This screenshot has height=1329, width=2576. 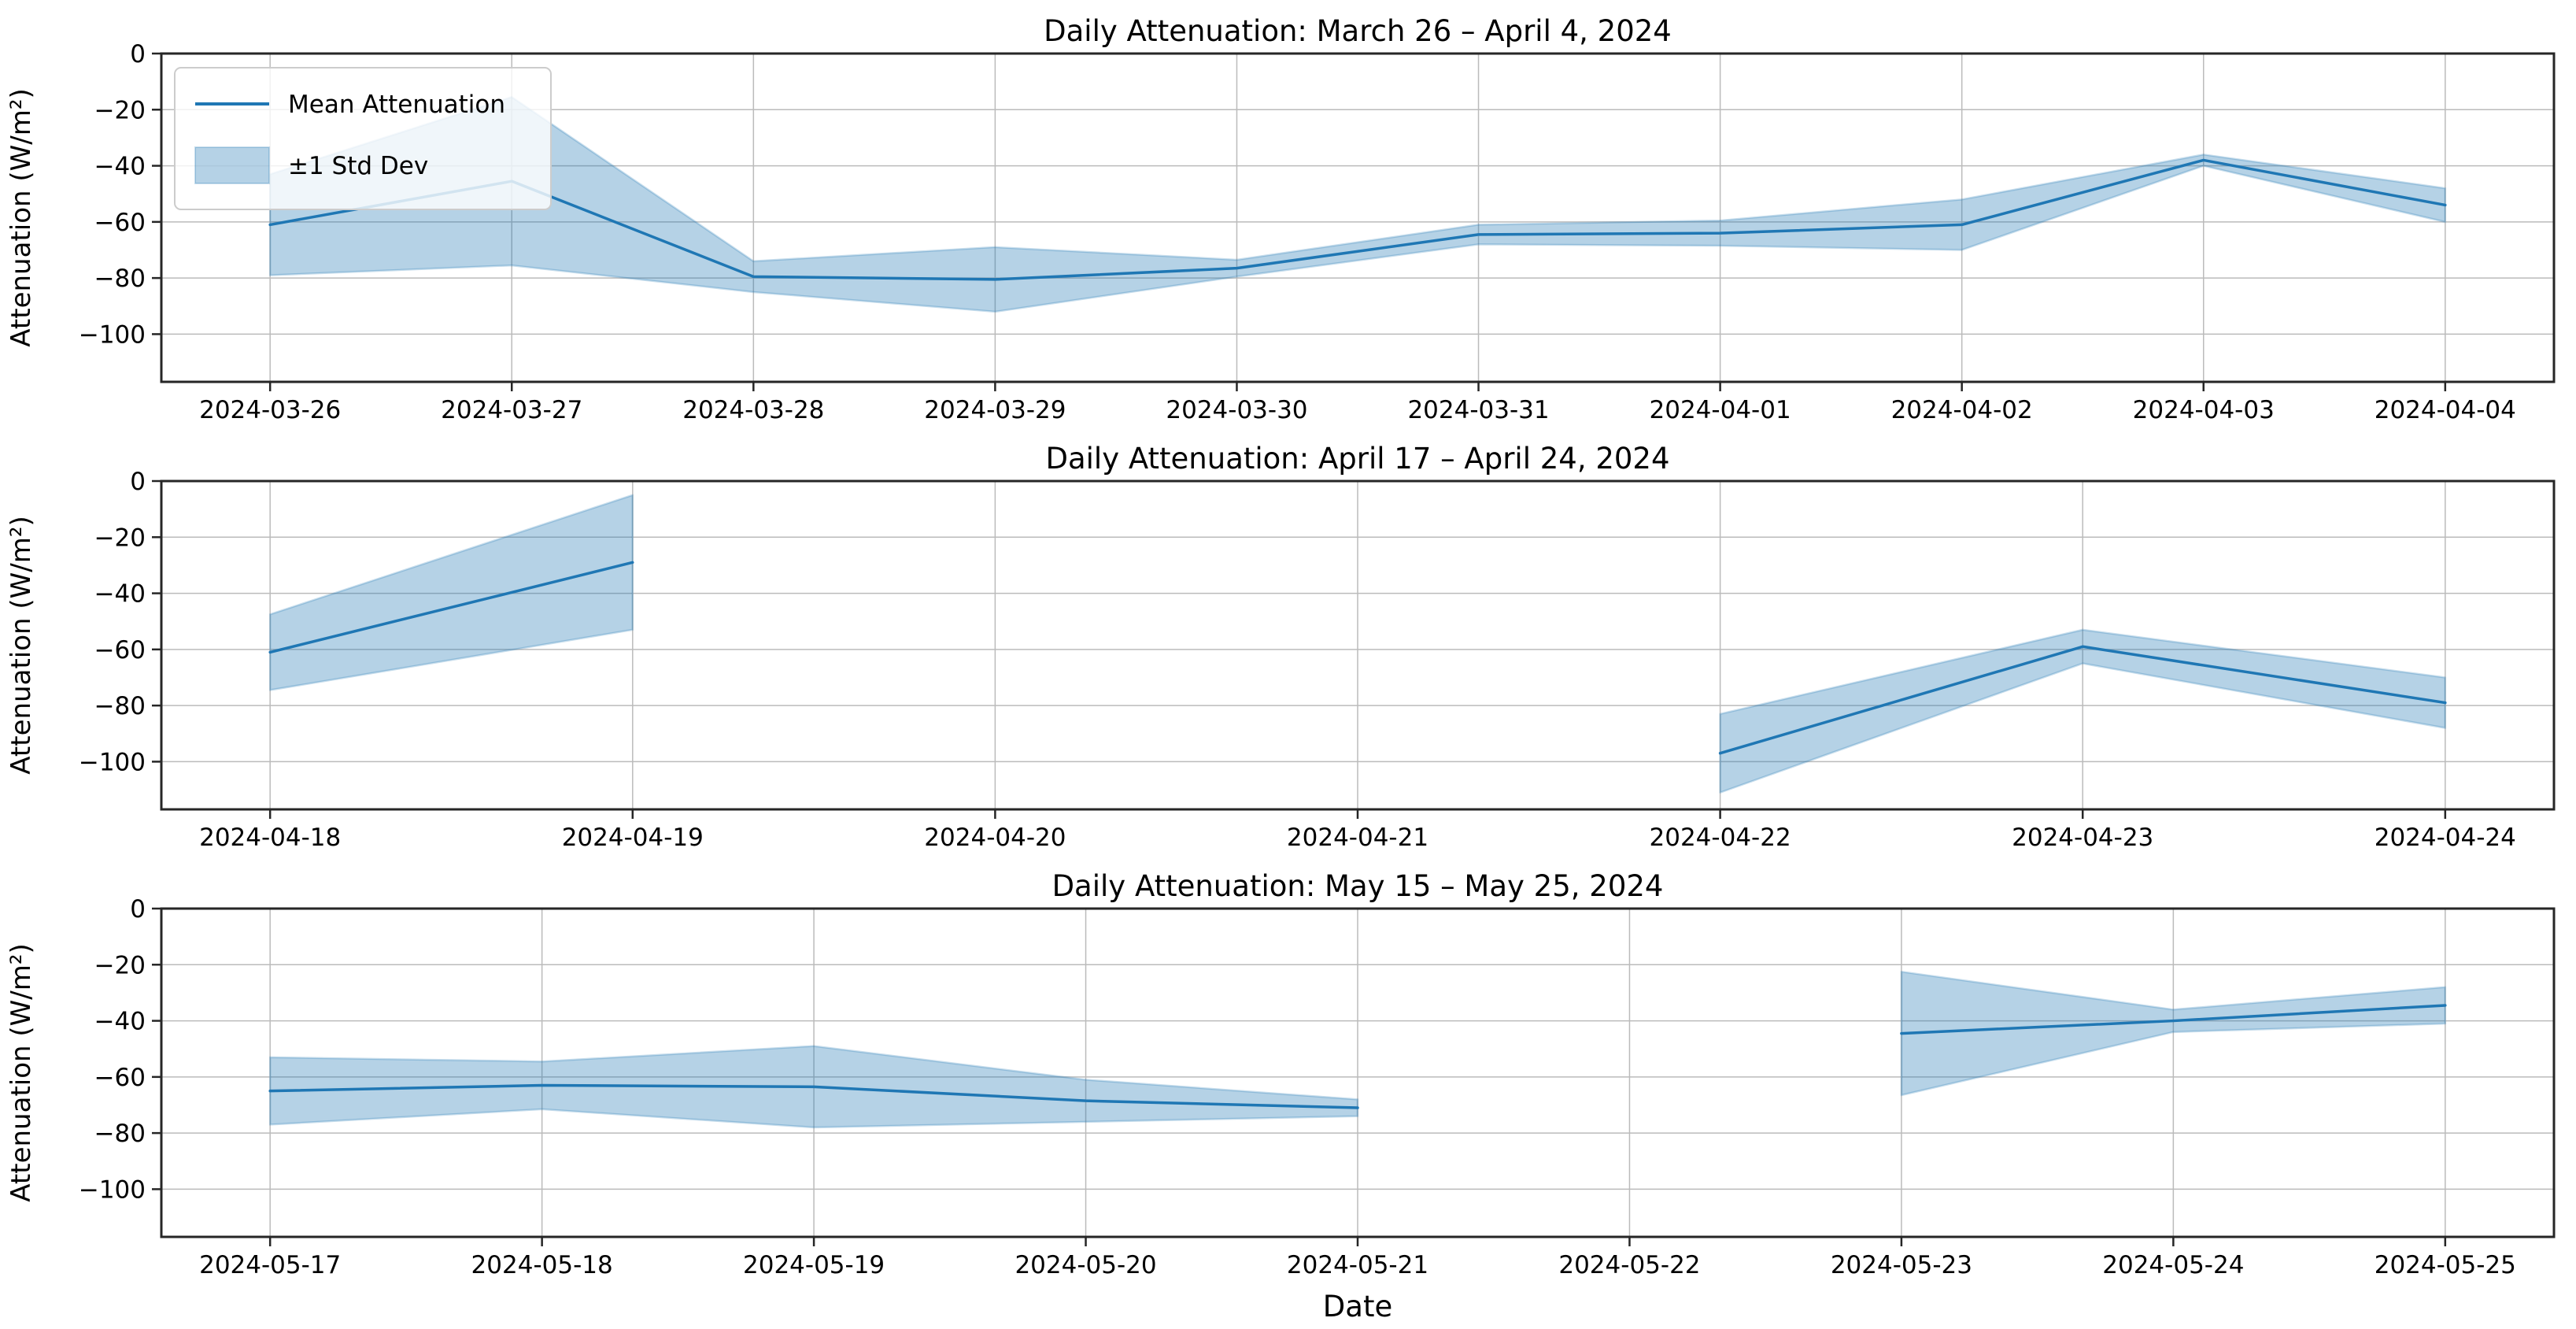 What do you see at coordinates (1357, 1306) in the screenshot?
I see `x-axis-label: Date` at bounding box center [1357, 1306].